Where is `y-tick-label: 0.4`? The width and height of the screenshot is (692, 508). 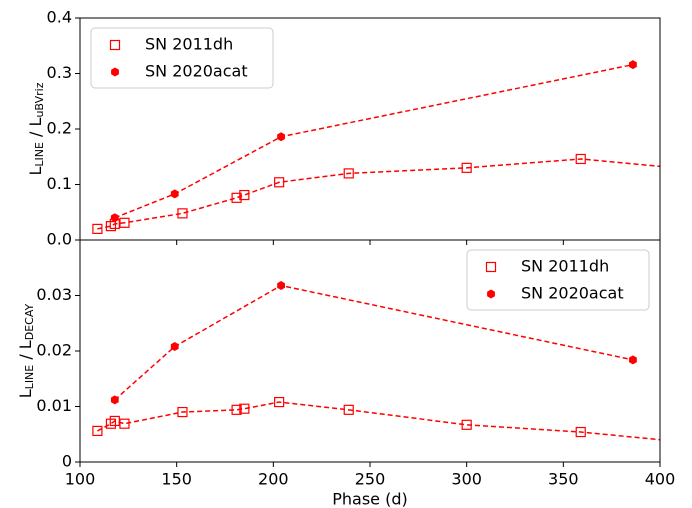
y-tick-label: 0.4 is located at coordinates (59, 17).